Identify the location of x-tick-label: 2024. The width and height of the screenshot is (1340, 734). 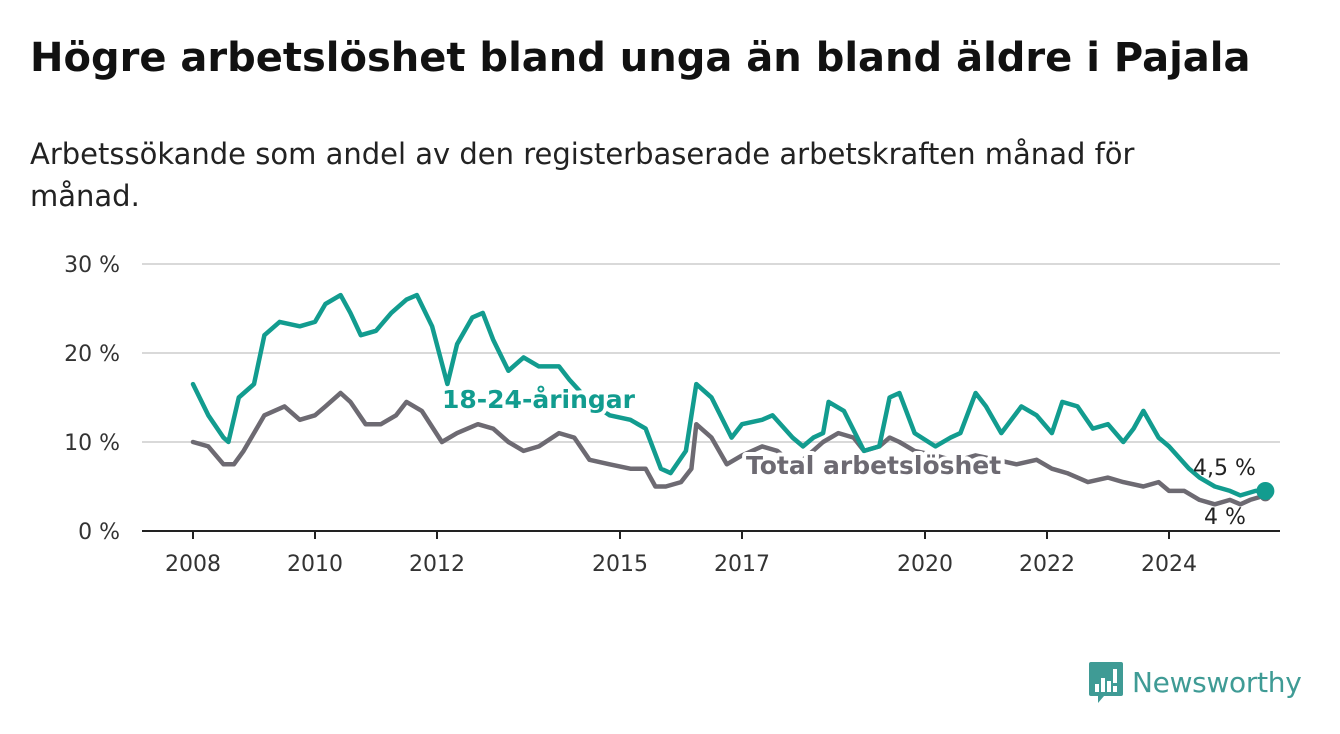
(1169, 564).